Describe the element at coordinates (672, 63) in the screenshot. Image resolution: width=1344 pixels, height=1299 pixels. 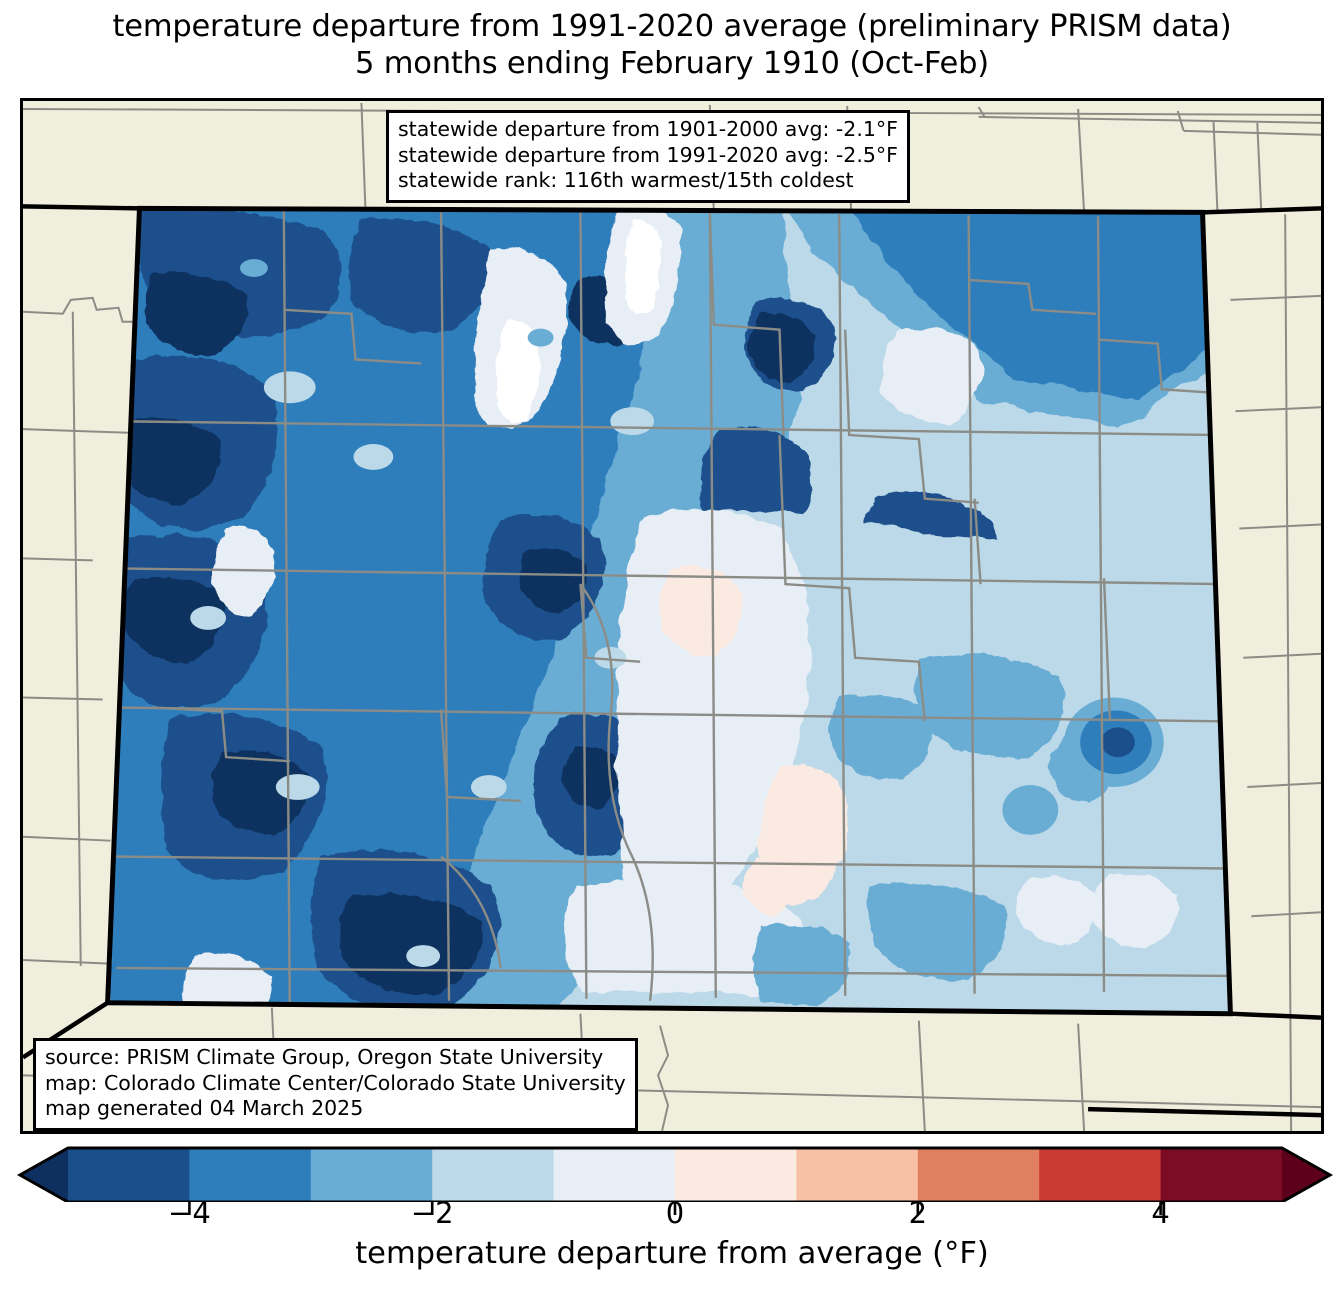
I see `title-line-2: 5 months ending February 1910 (Oct-Feb)` at that location.